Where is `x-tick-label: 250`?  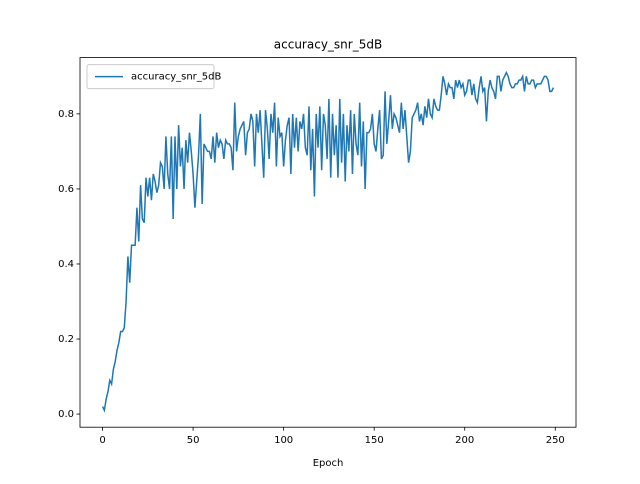
x-tick-label: 250 is located at coordinates (555, 440).